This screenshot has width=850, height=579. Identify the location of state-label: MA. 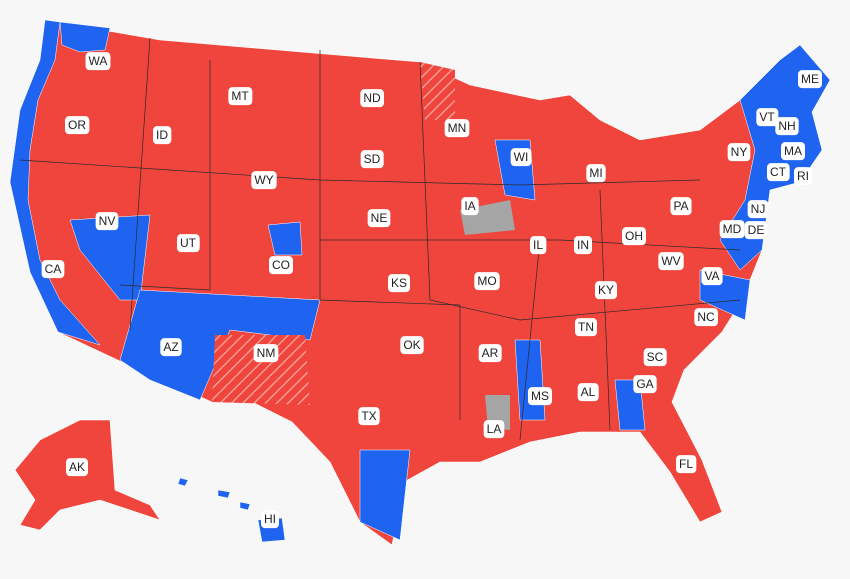
(793, 151).